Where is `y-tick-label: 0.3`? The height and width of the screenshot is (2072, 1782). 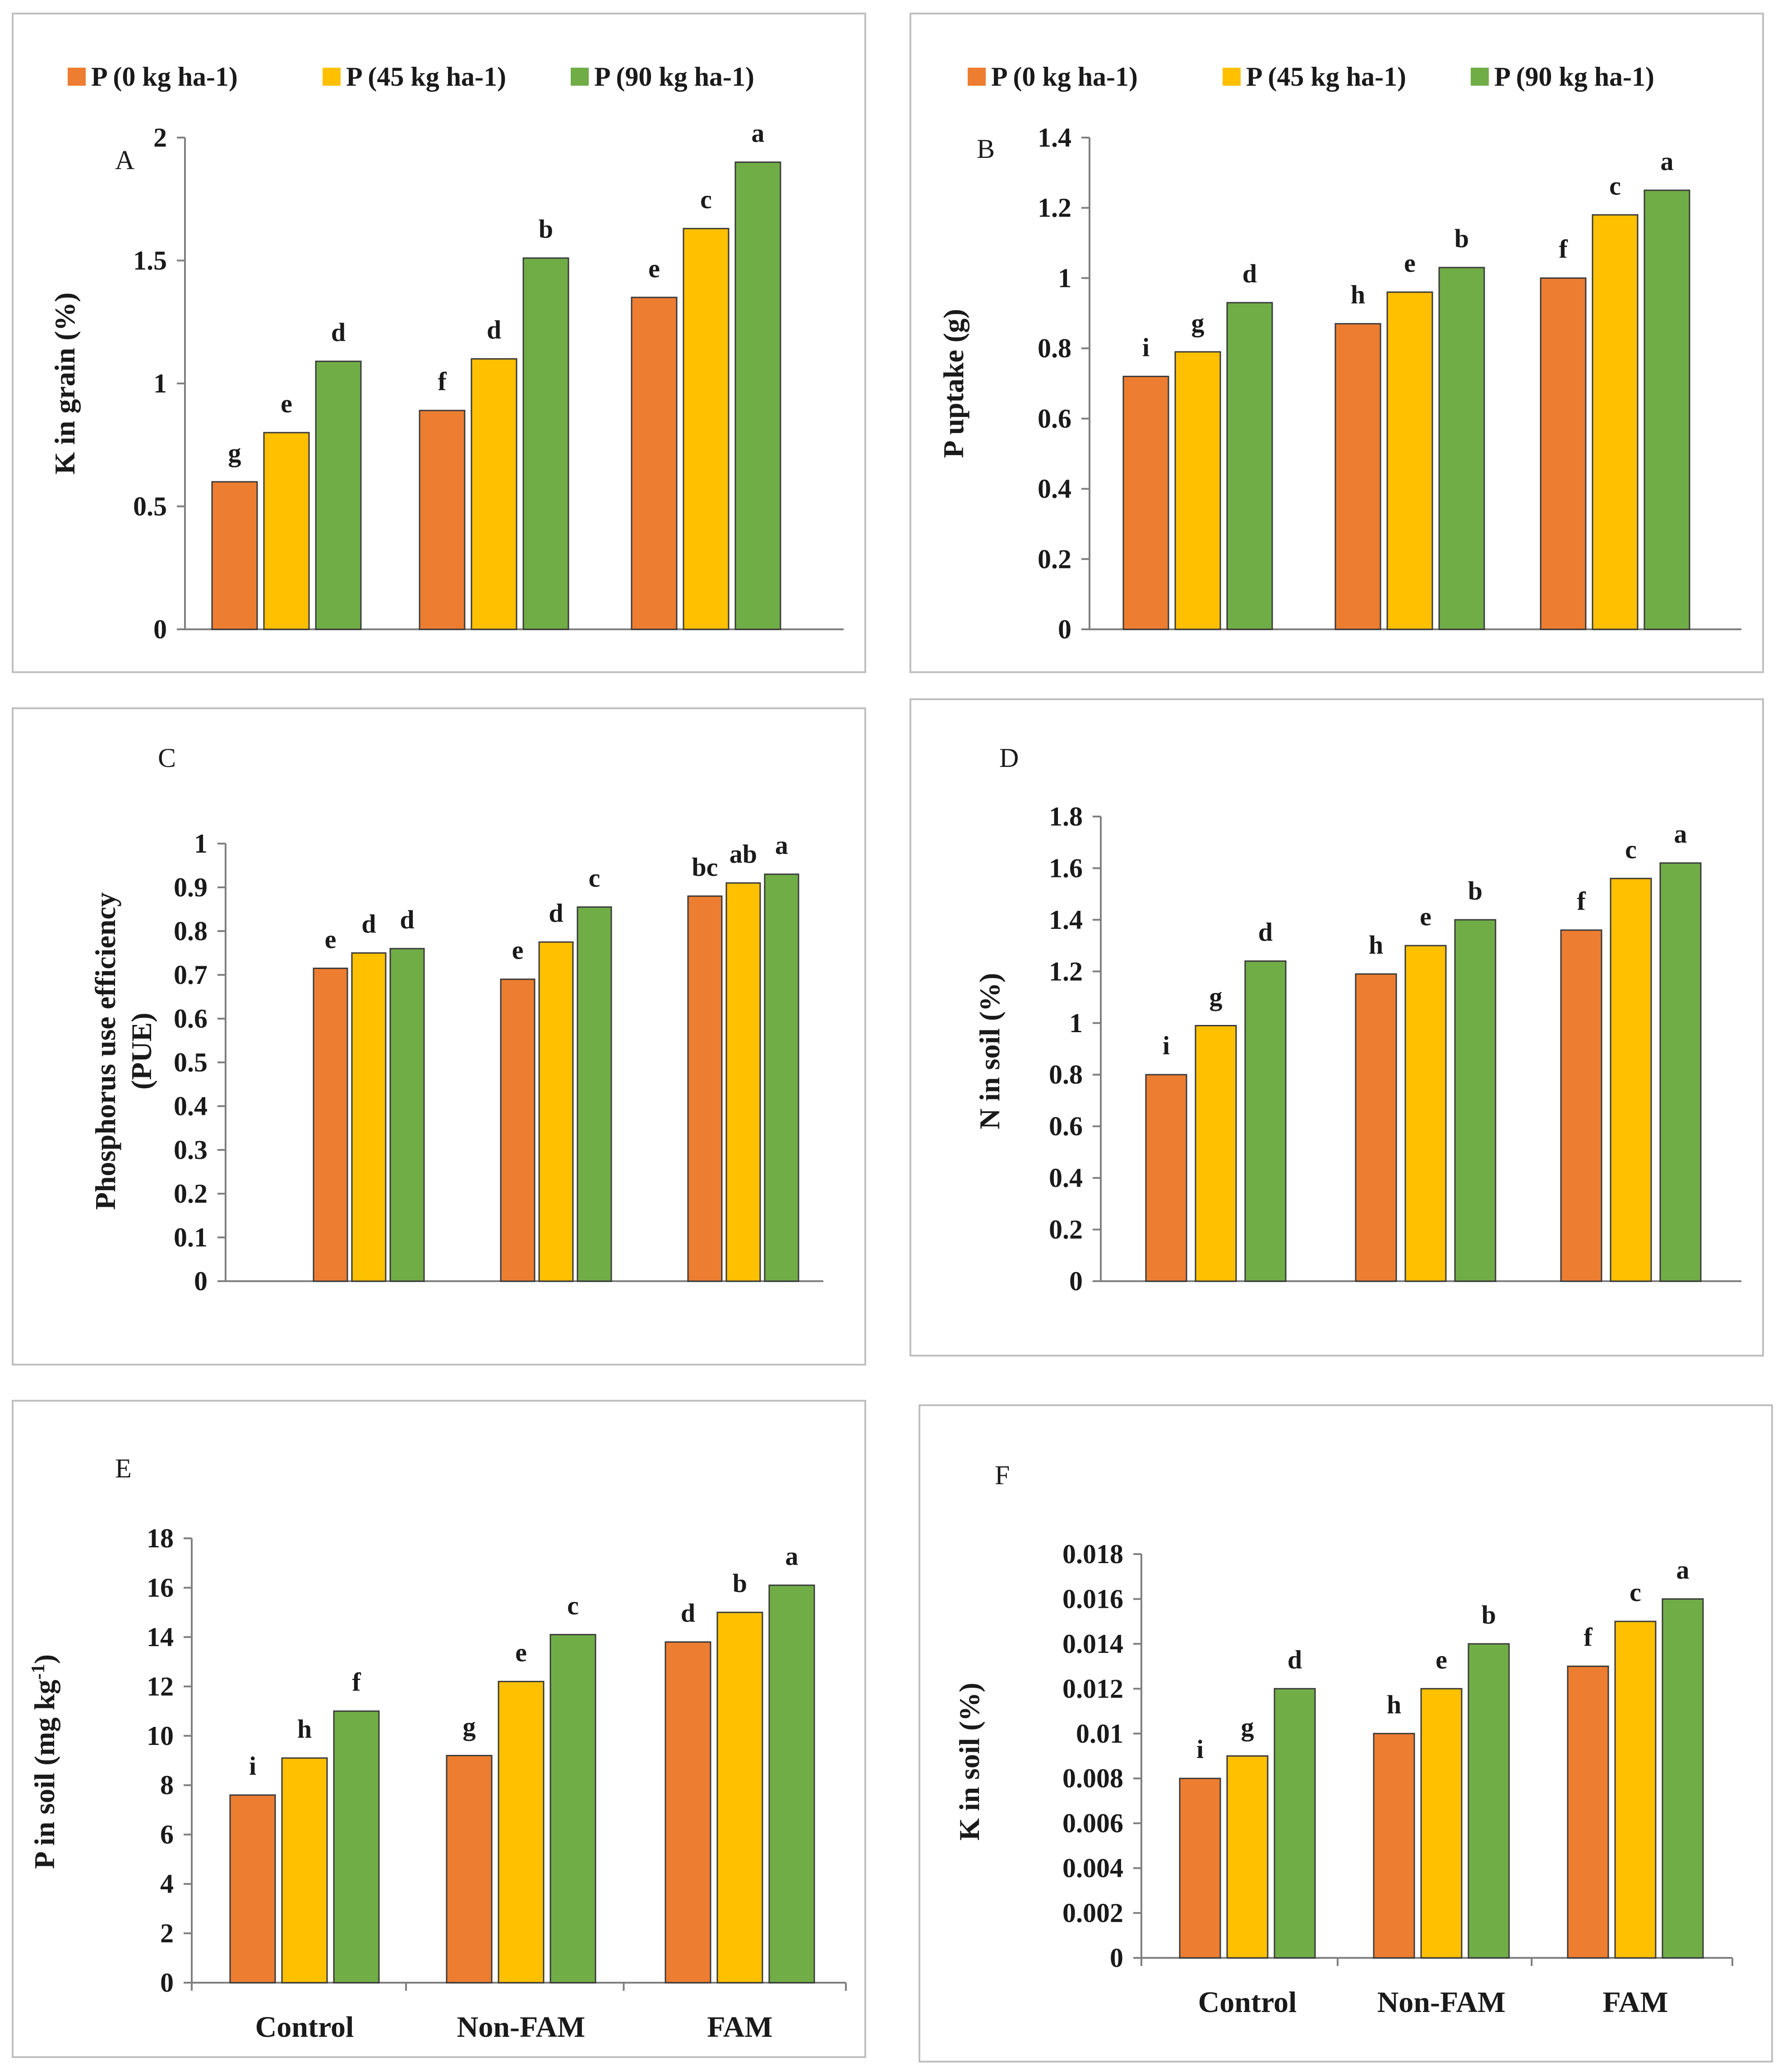 y-tick-label: 0.3 is located at coordinates (191, 1150).